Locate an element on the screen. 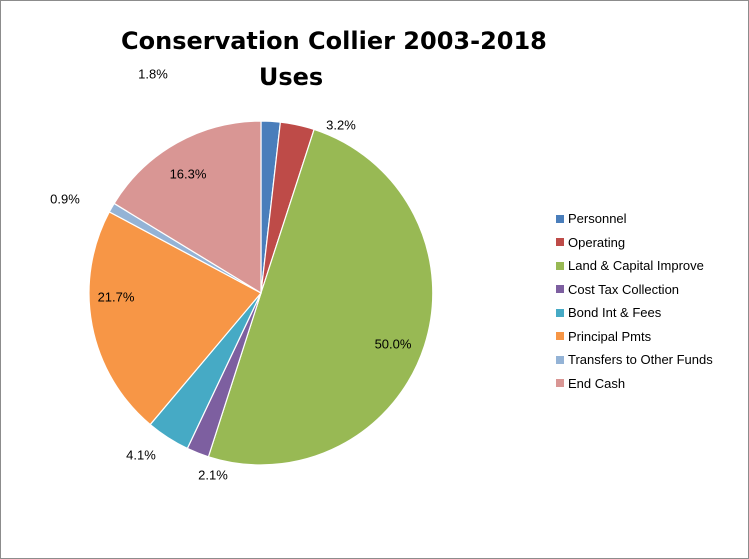 The width and height of the screenshot is (749, 559). pie-slice-principal-pmts is located at coordinates (175, 318).